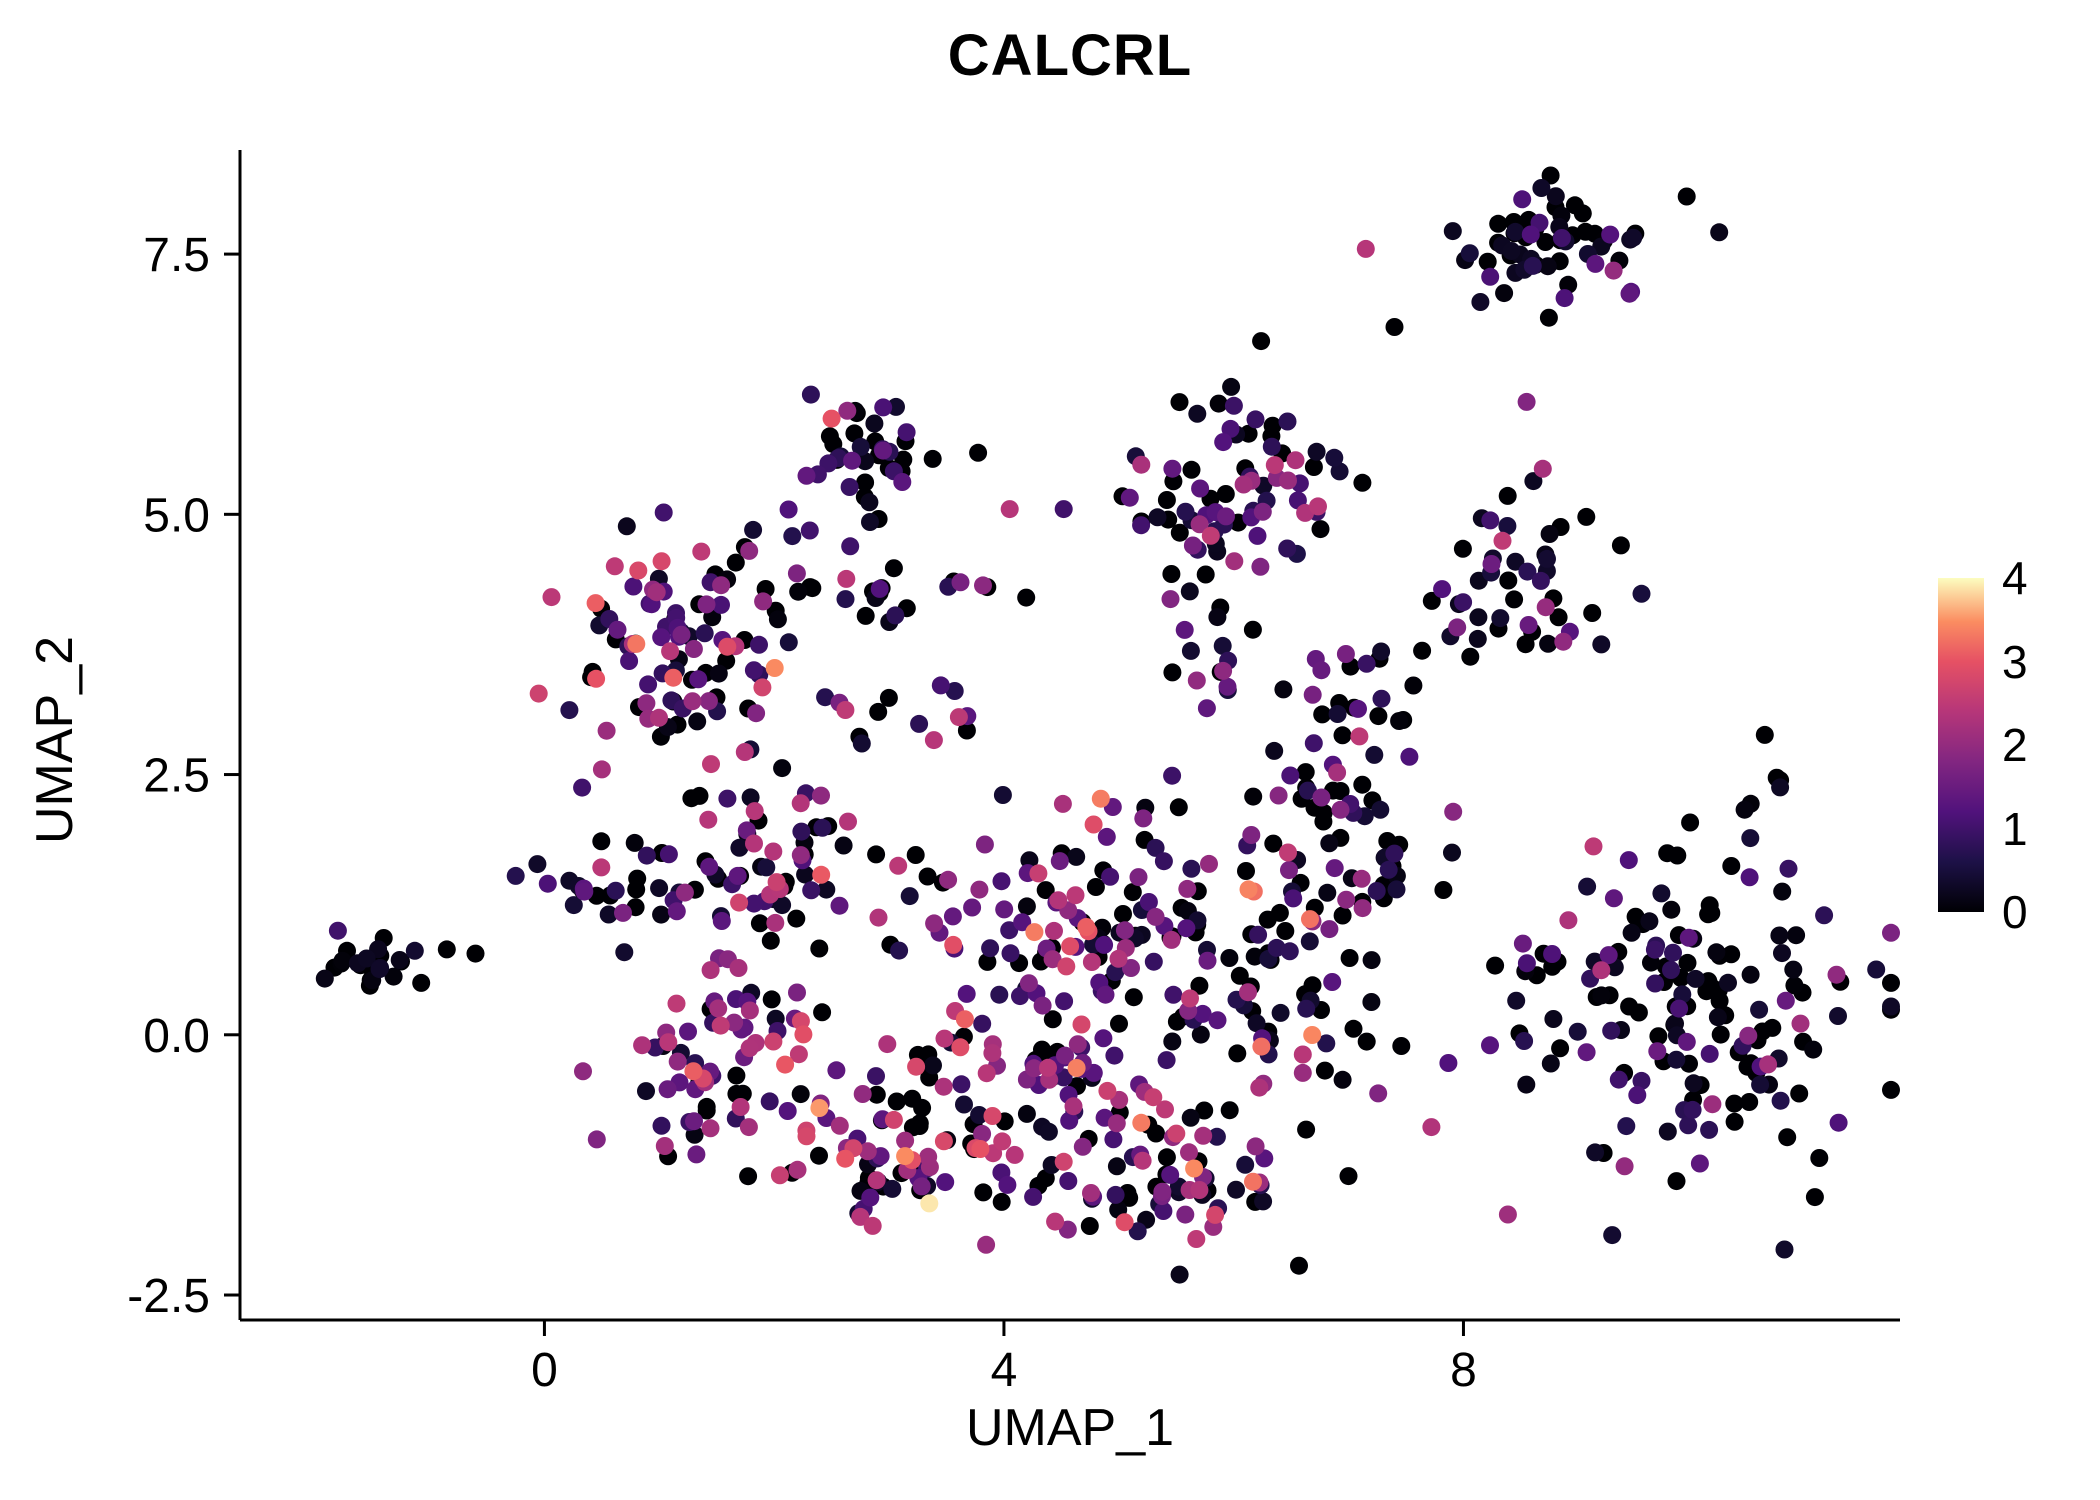  I want to click on x-axis-label: UMAP_1, so click(1070, 1428).